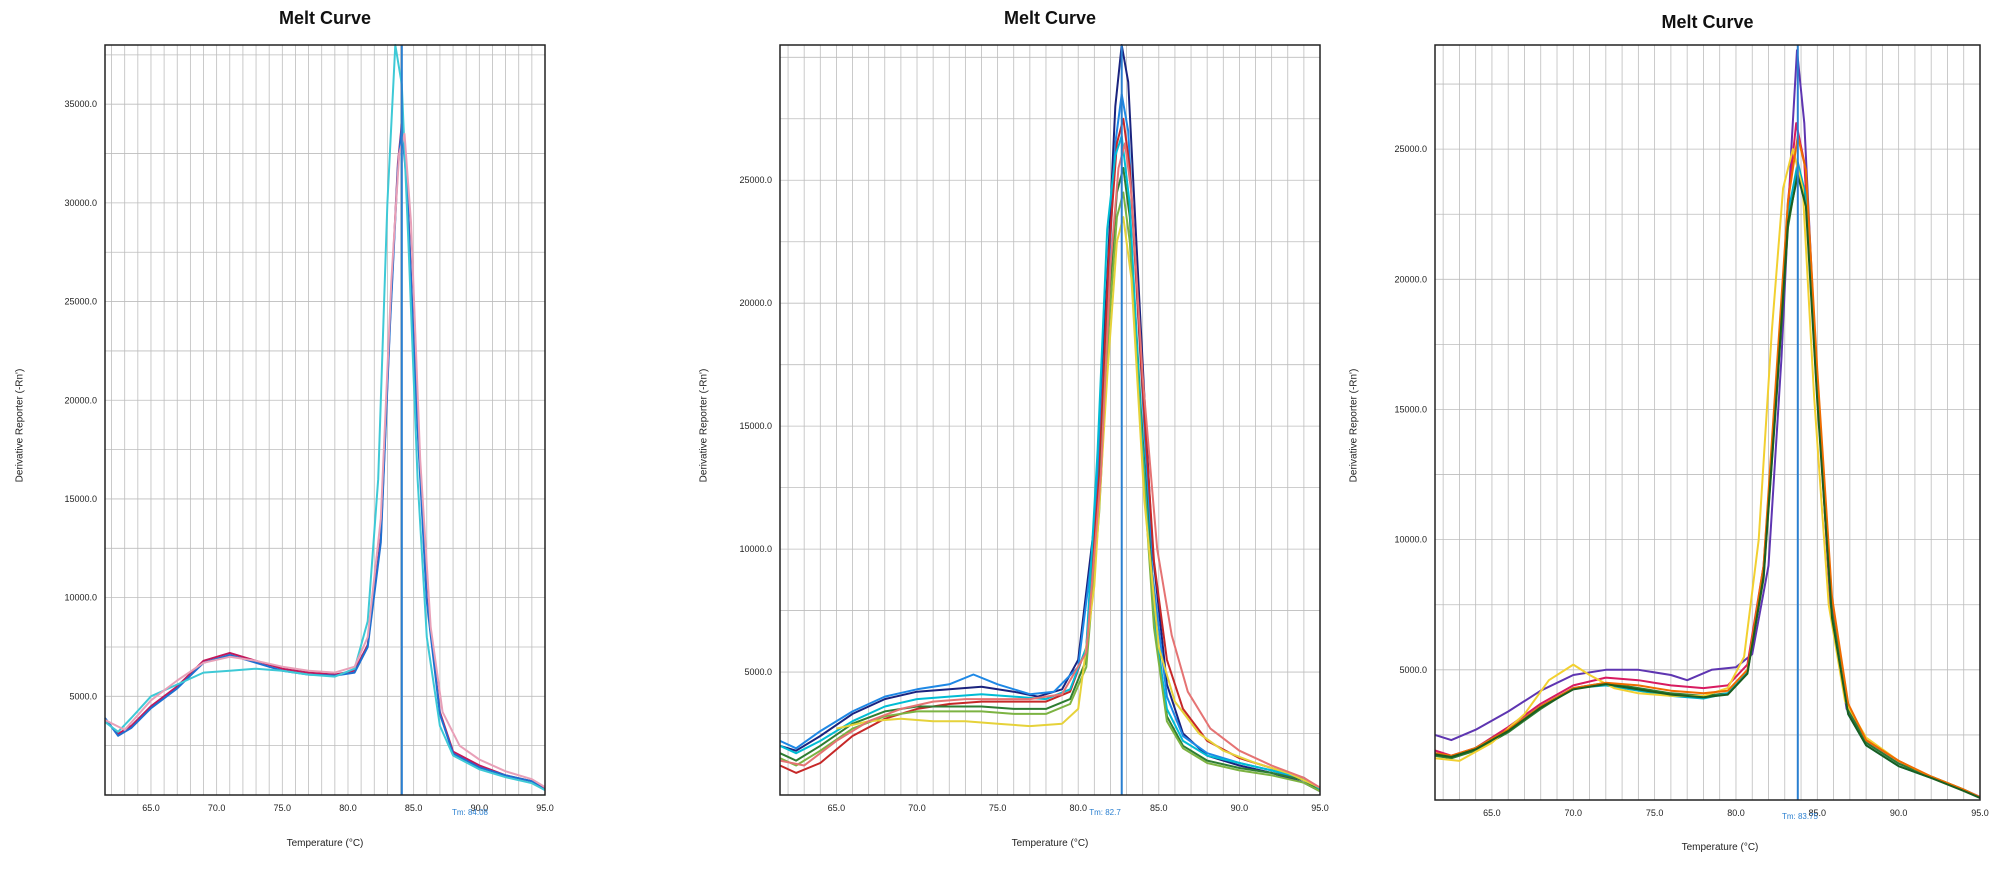 This screenshot has width=2008, height=885. Describe the element at coordinates (80, 203) in the screenshot. I see `y-tick-label: 30000.0` at that location.